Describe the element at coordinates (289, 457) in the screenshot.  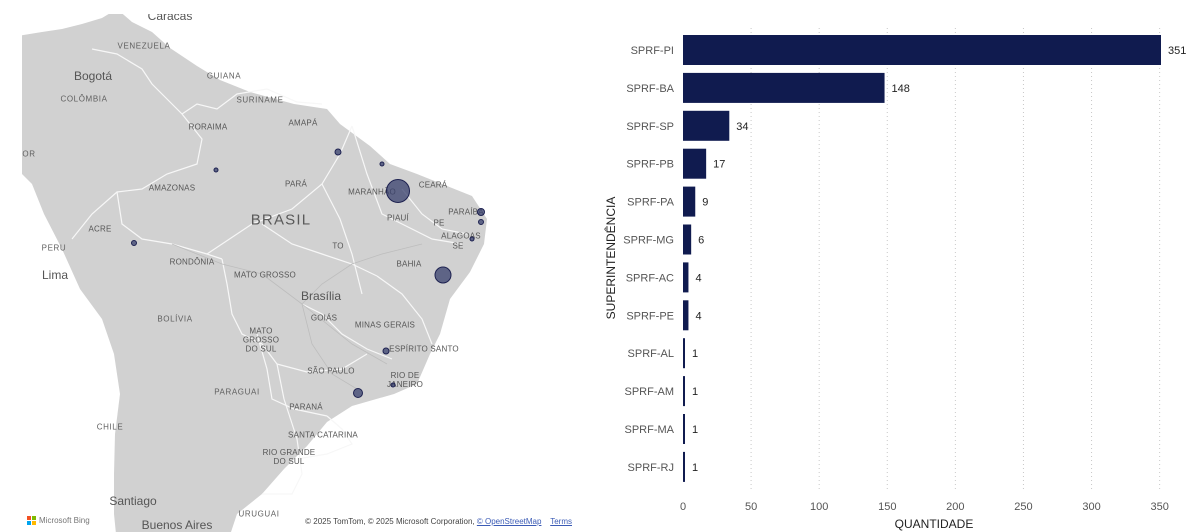
I see `state-label-rio-grande-do-sul: RIO GRANDE DO SUL` at that location.